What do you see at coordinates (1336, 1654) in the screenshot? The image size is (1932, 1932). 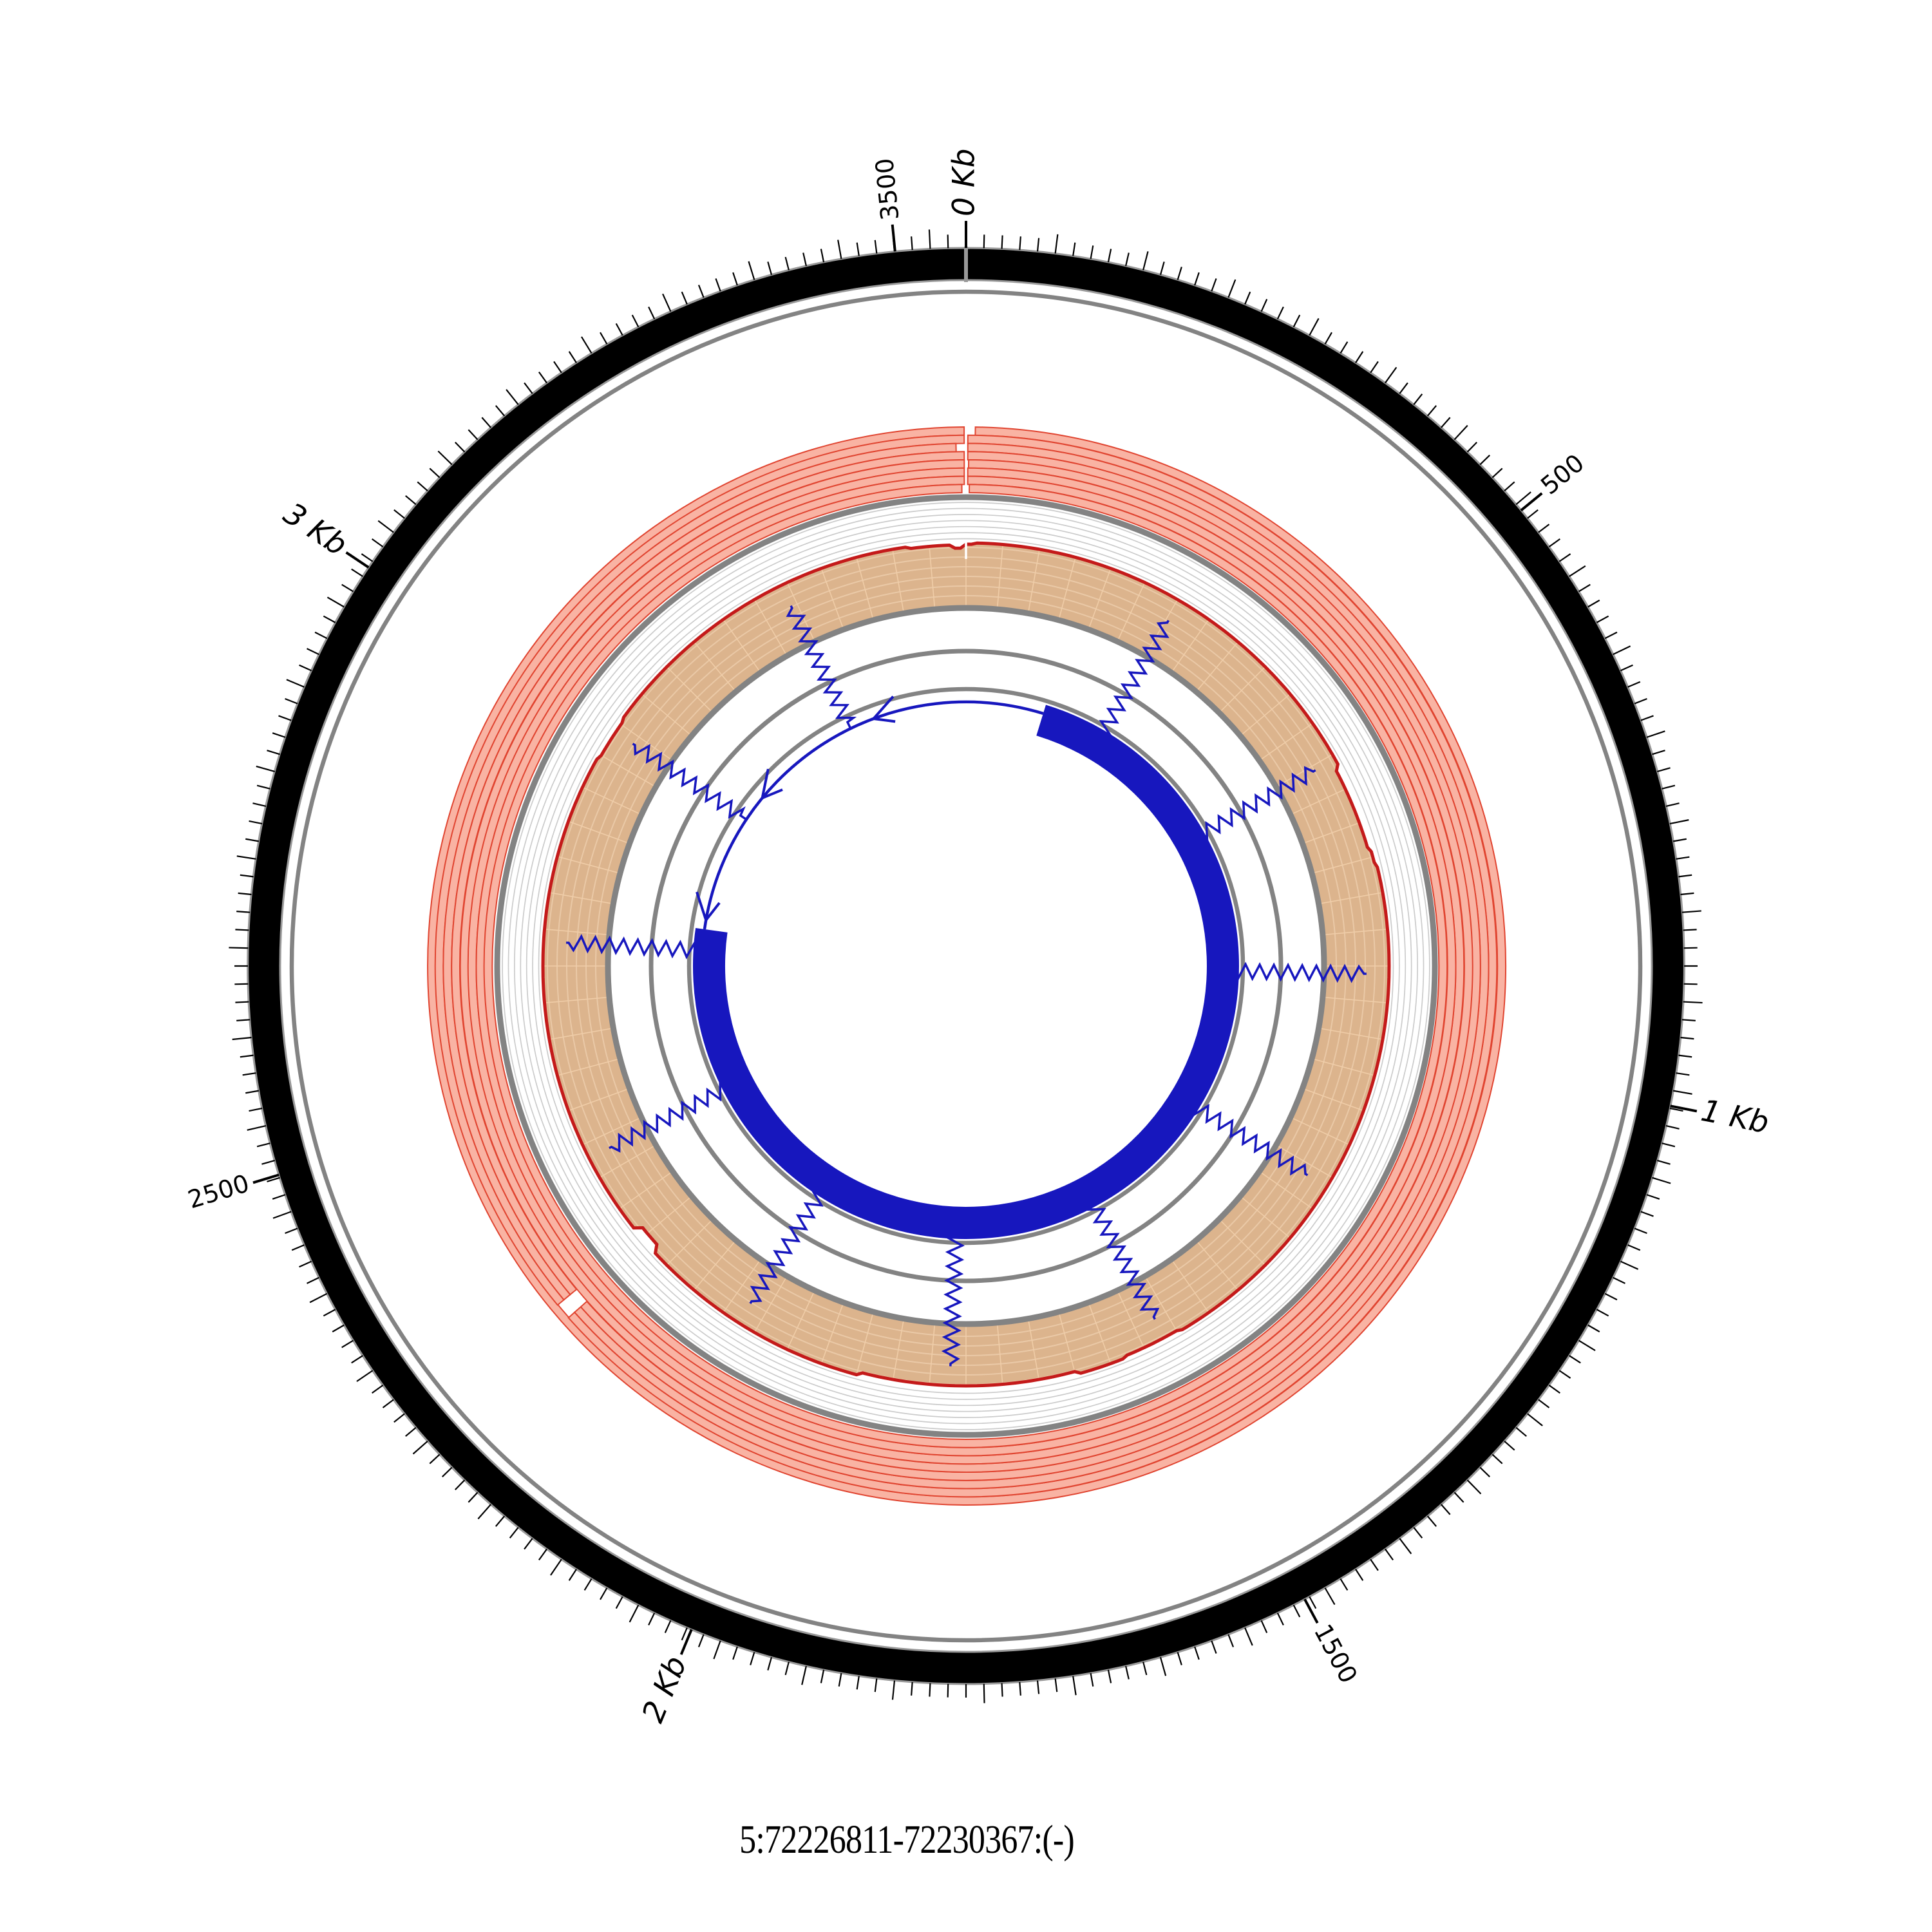 I see `axis-label-1500: 1500` at bounding box center [1336, 1654].